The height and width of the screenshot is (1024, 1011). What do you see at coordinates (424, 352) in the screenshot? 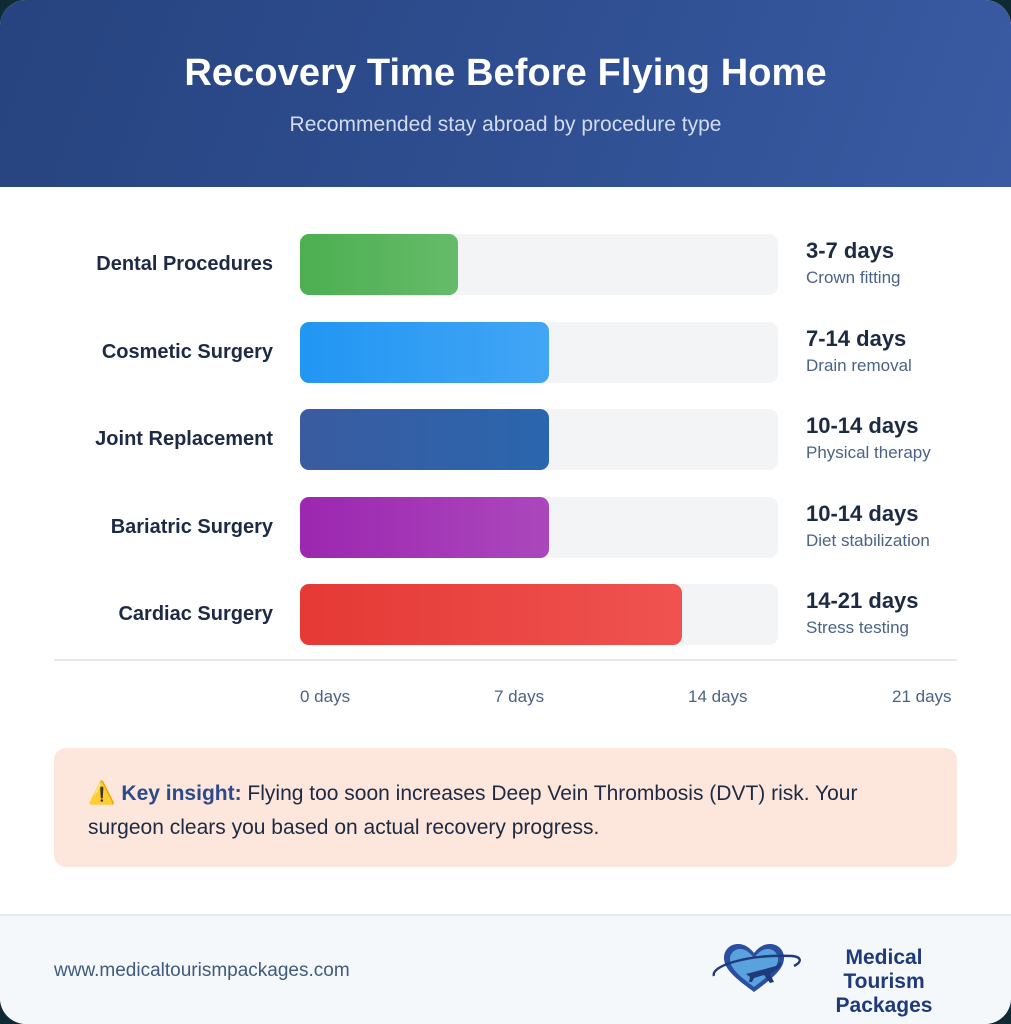
I see `bar-fill-cosmetic` at bounding box center [424, 352].